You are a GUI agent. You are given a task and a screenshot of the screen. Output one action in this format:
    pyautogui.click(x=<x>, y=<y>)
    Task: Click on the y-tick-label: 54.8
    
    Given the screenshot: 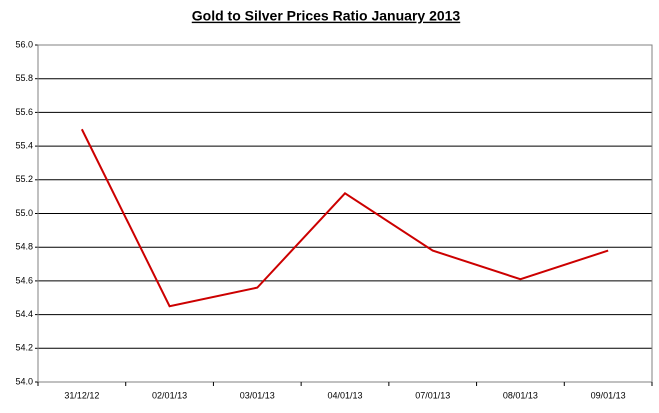 What is the action you would take?
    pyautogui.click(x=24, y=247)
    